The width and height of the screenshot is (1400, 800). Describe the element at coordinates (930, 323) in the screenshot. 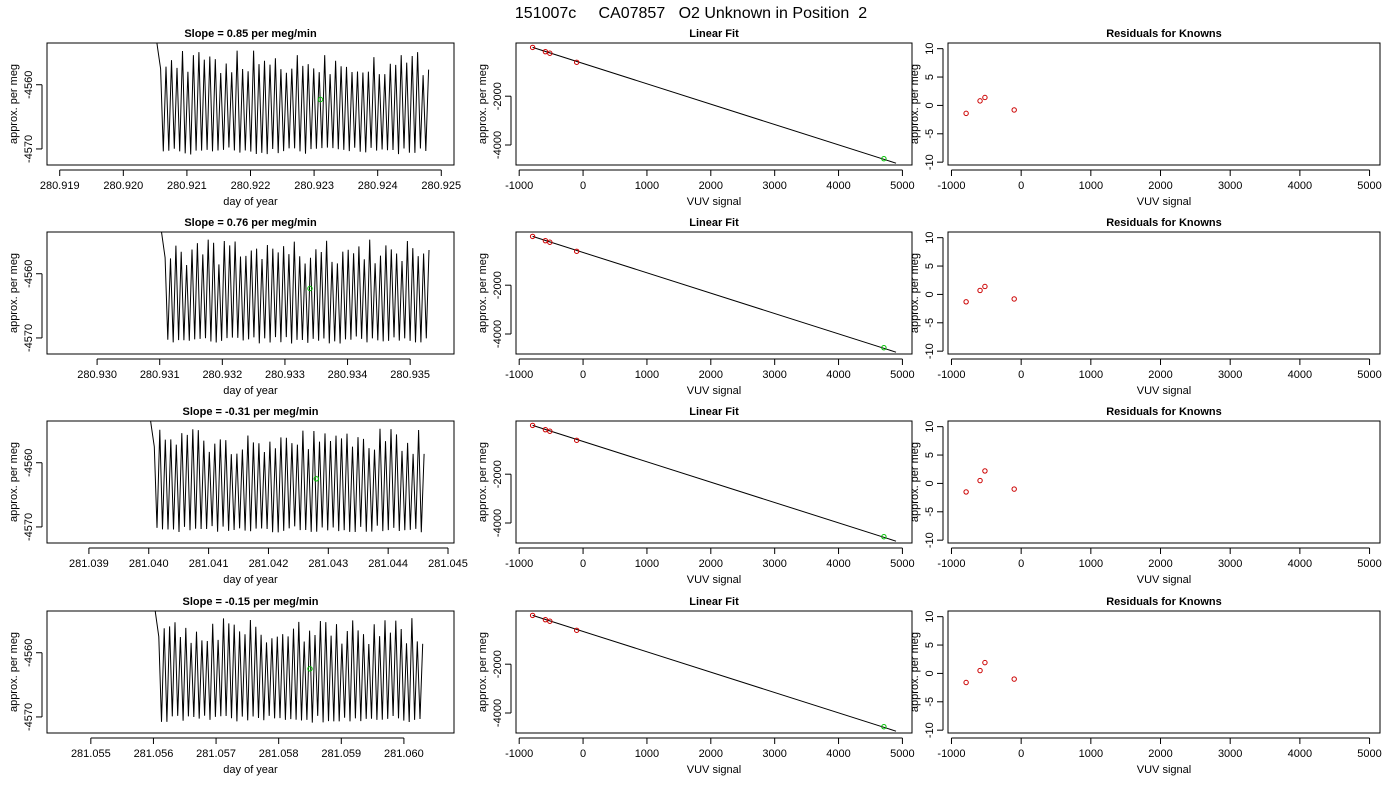

I see `y-tick-label: -5` at that location.